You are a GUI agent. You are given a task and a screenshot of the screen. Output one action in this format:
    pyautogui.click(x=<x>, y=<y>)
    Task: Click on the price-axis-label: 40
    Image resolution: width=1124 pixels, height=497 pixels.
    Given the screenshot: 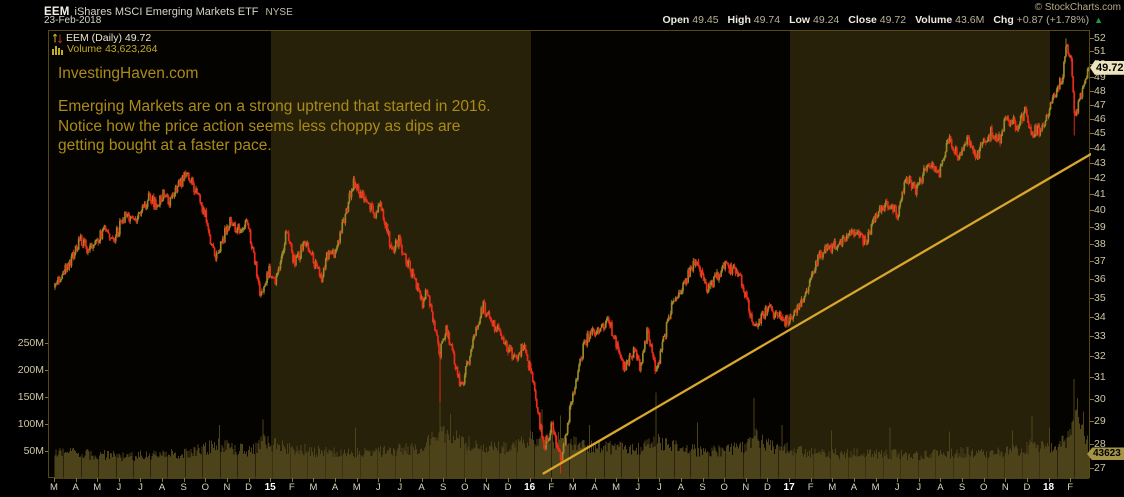 What is the action you would take?
    pyautogui.click(x=1100, y=210)
    